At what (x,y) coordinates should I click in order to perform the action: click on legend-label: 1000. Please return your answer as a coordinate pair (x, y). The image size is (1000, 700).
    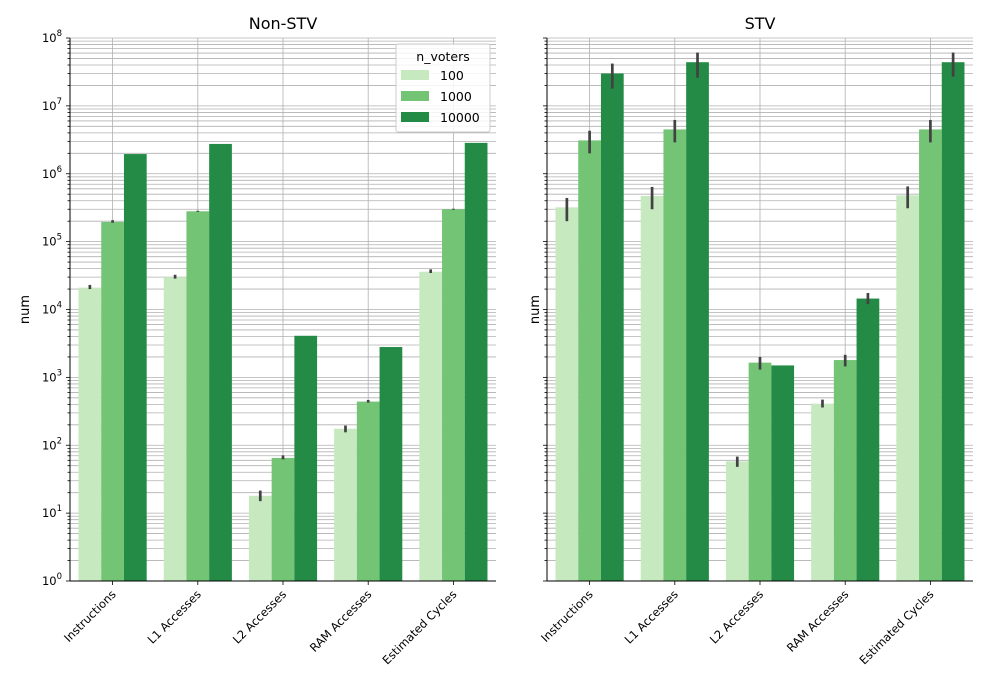
    Looking at the image, I should click on (456, 96).